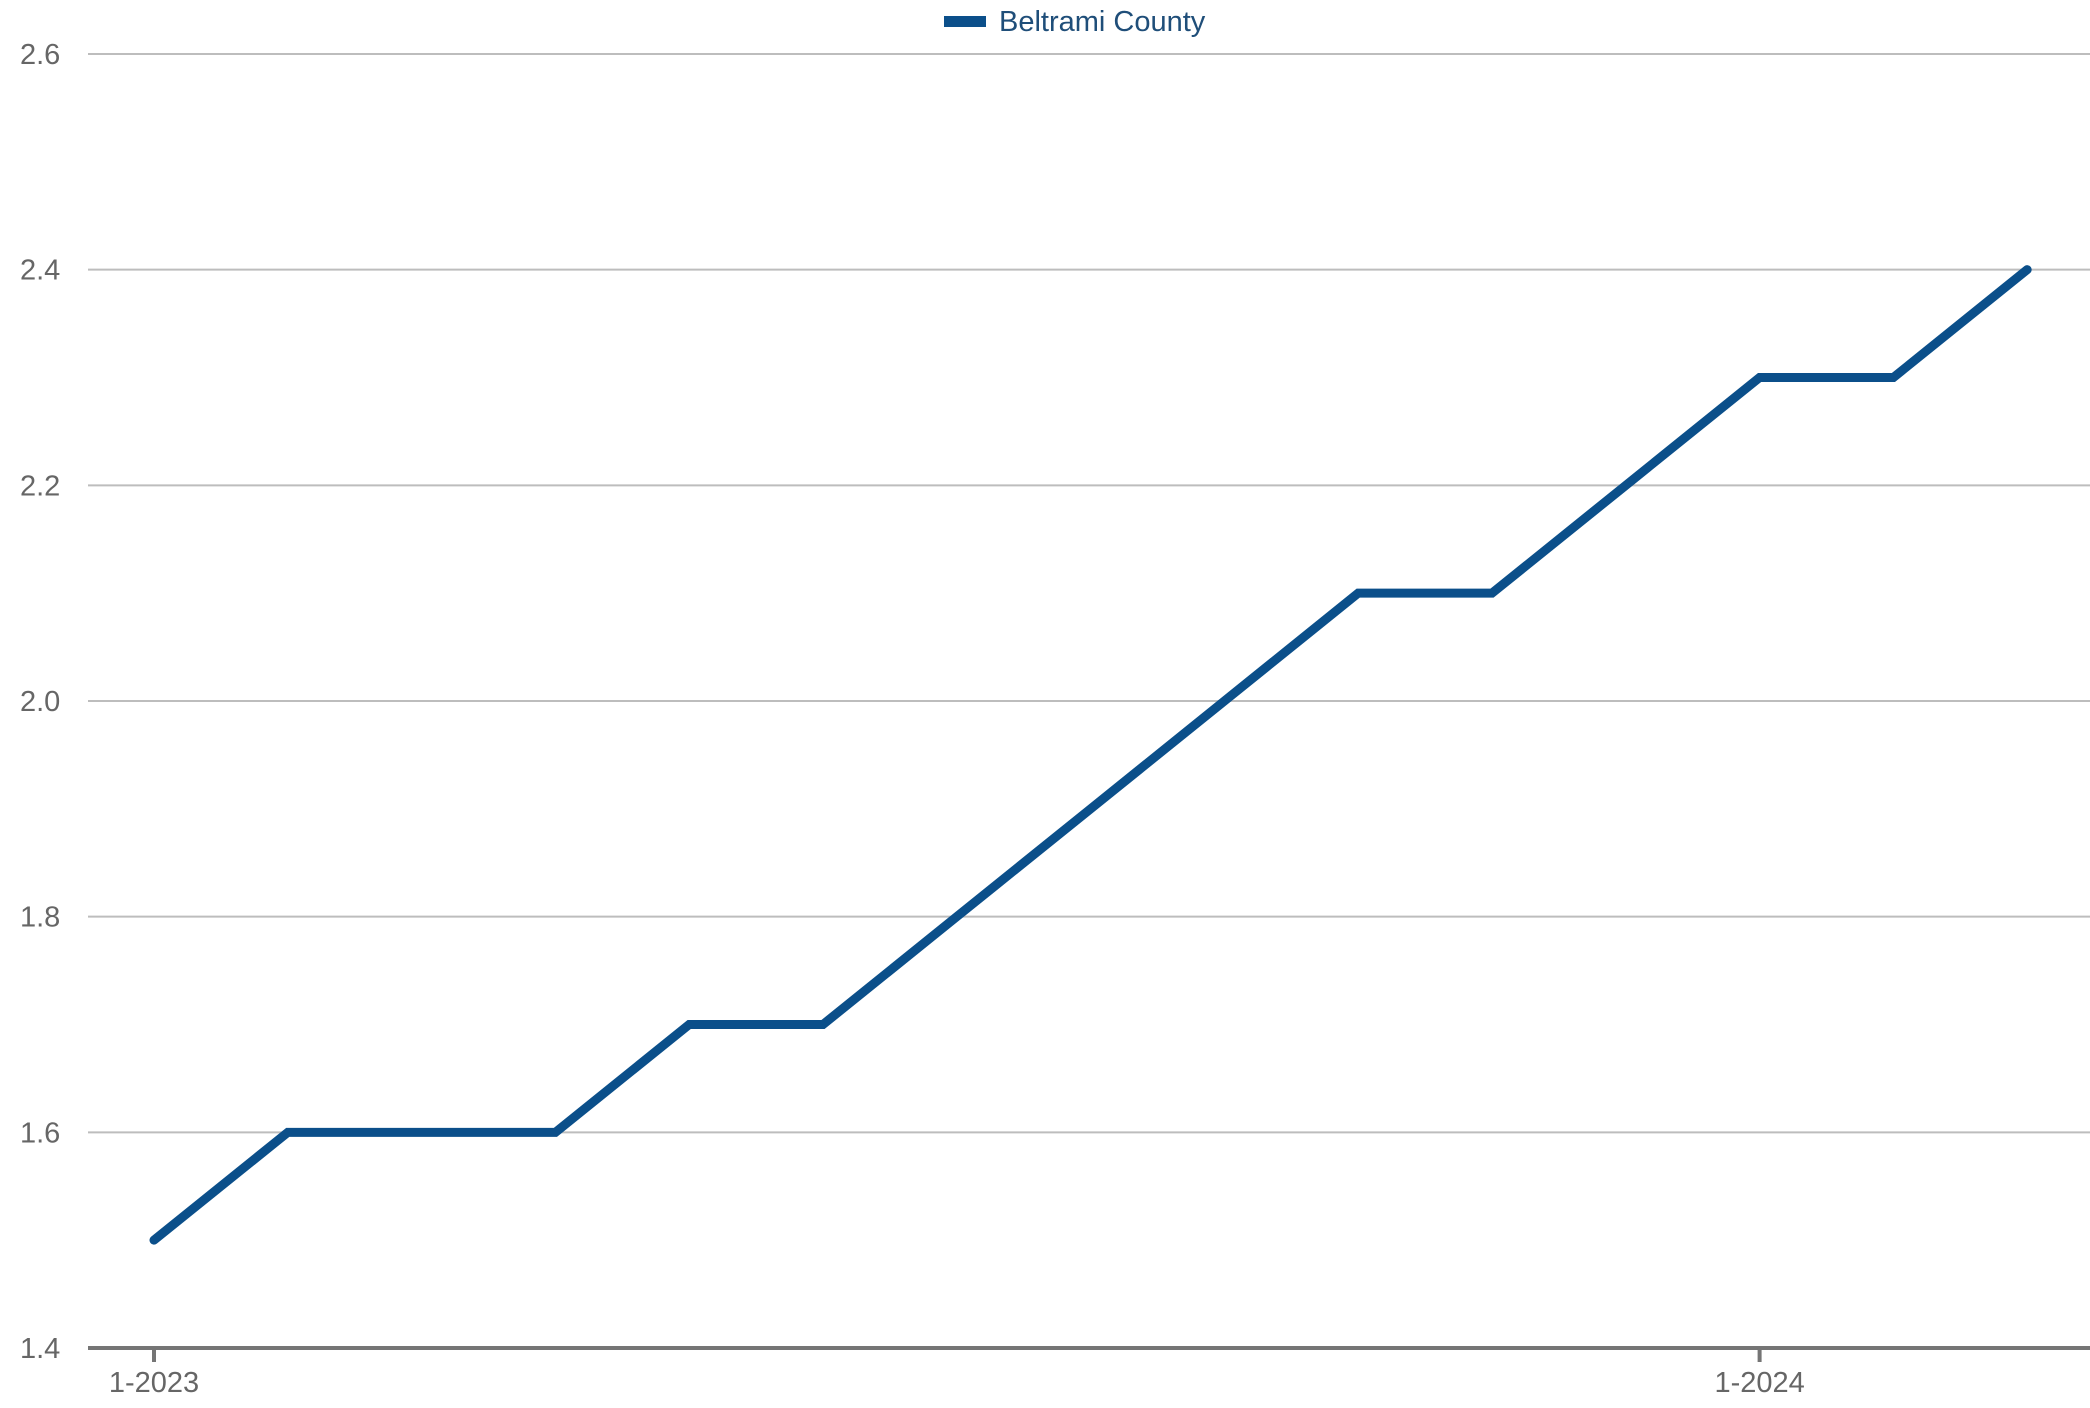  I want to click on x-axis: 1-2023 1-2024, so click(1089, 1372).